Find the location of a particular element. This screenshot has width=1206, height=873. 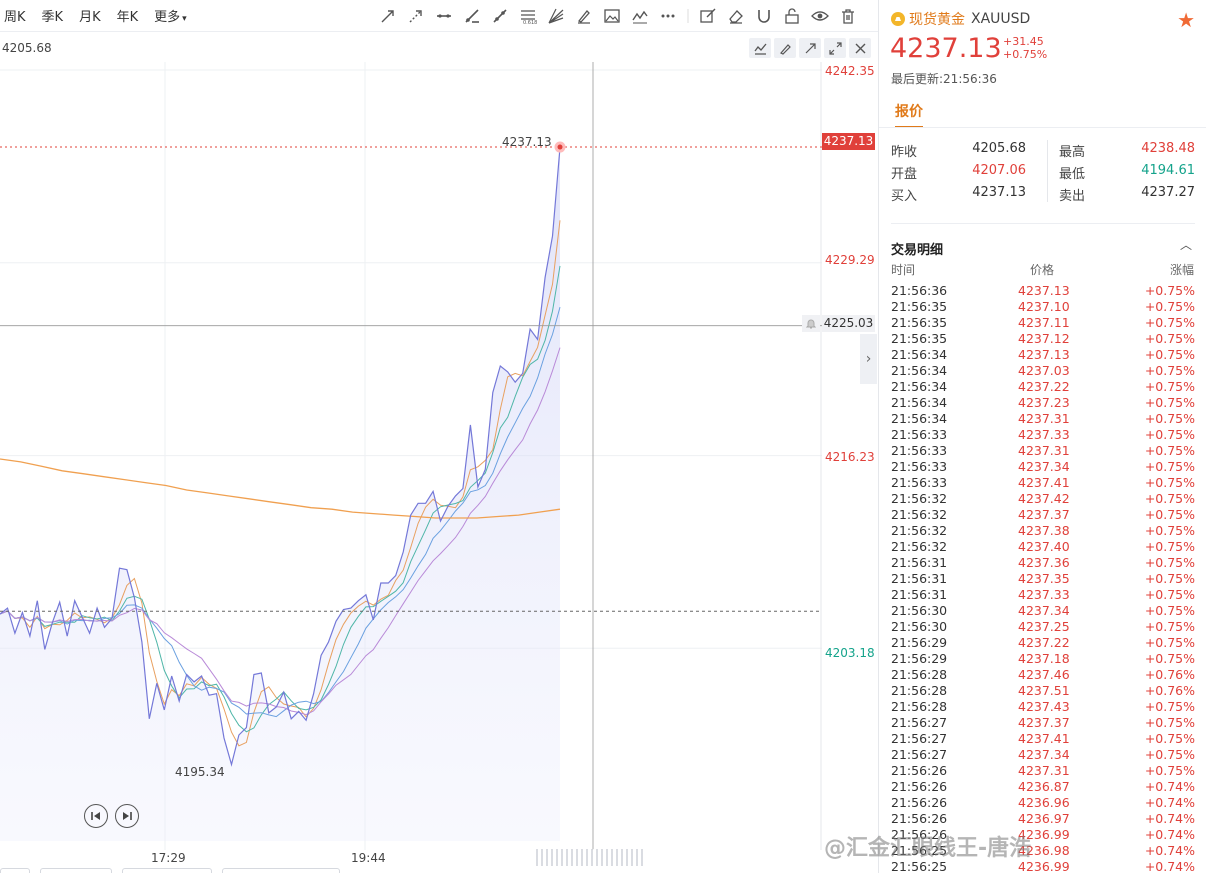

fullscreen-icon is located at coordinates (835, 48).